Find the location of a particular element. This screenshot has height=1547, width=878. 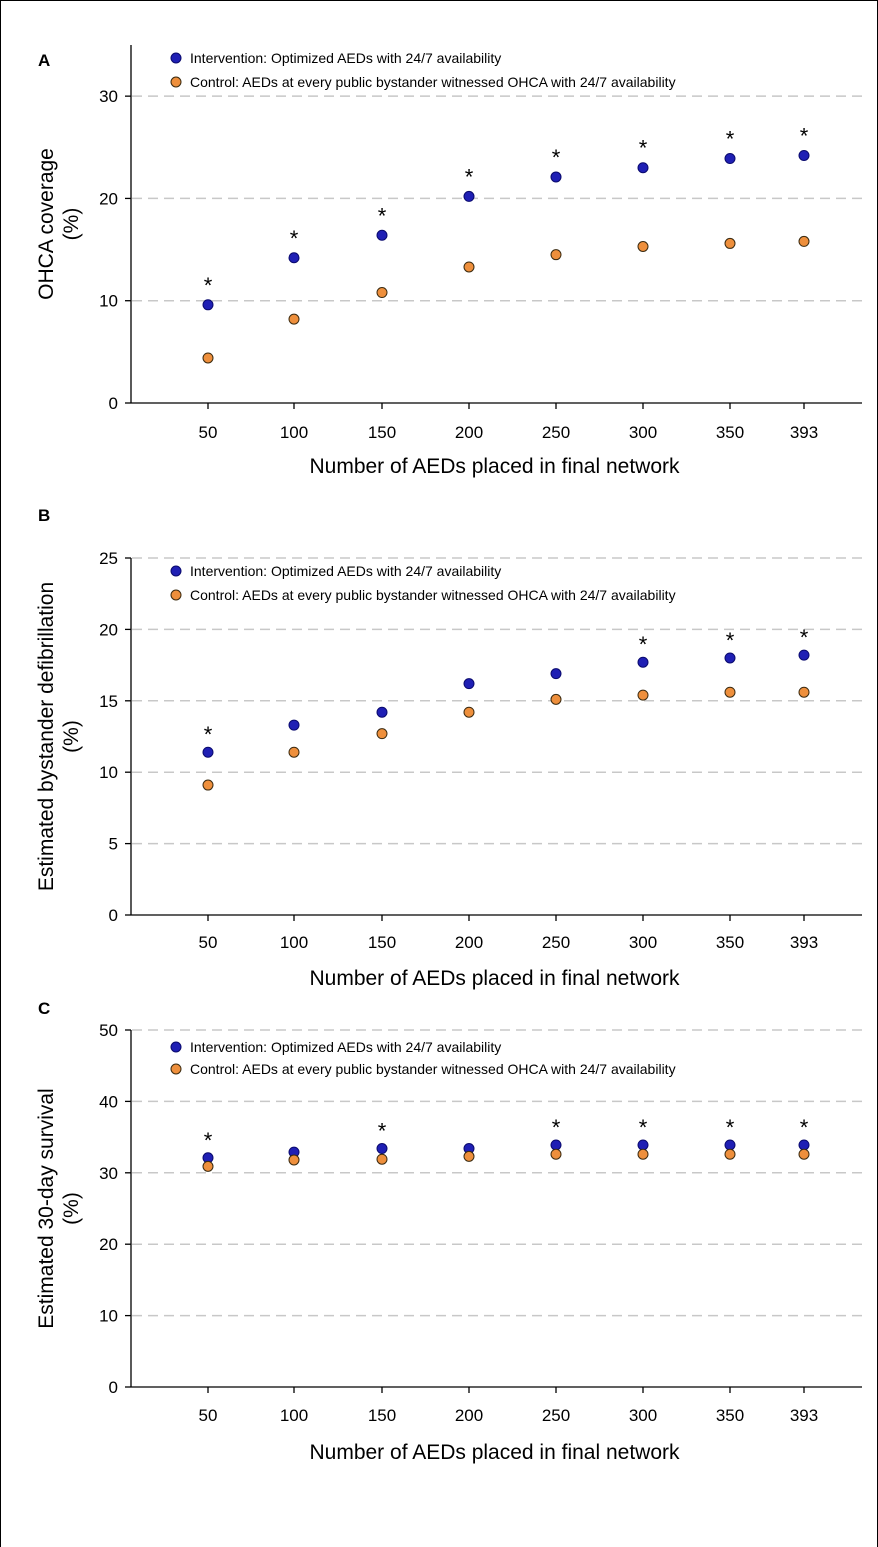

y-tick-label: 40 is located at coordinates (108, 1101).